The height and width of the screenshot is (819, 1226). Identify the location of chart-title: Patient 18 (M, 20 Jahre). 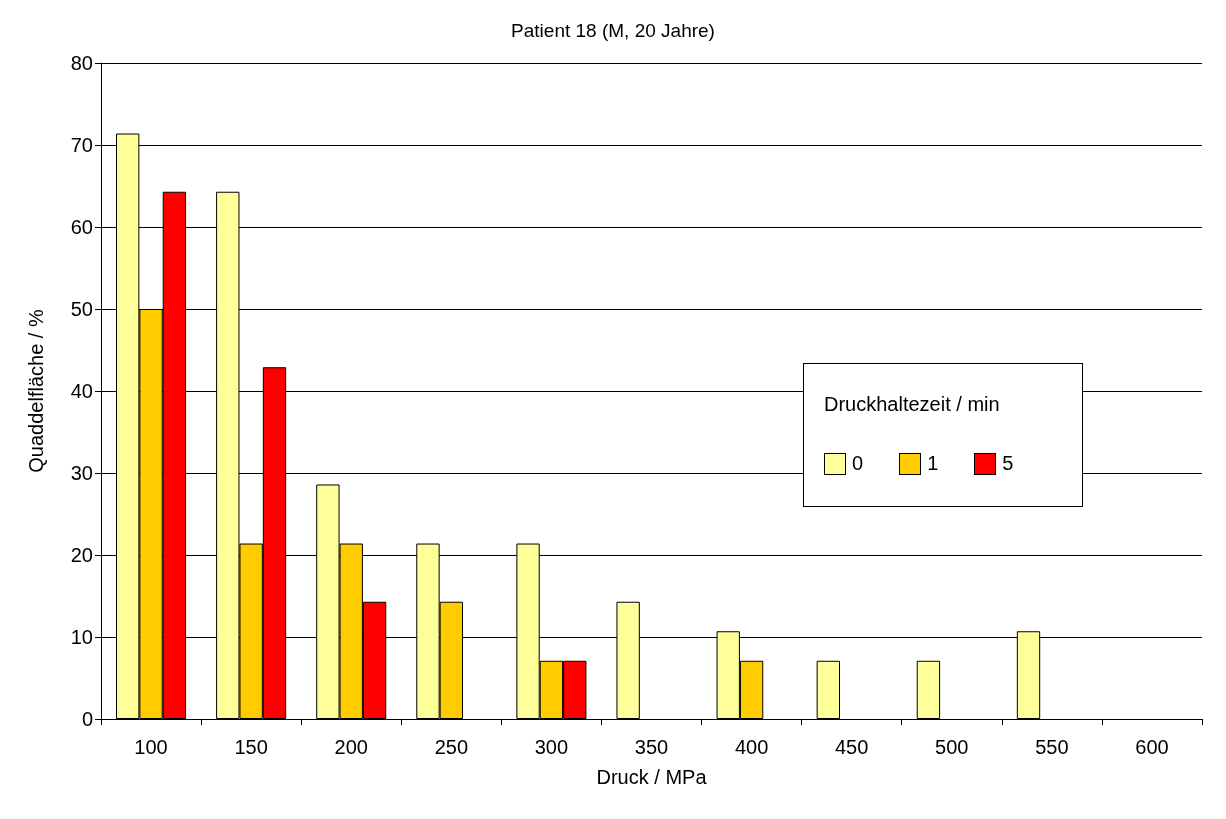
(613, 30).